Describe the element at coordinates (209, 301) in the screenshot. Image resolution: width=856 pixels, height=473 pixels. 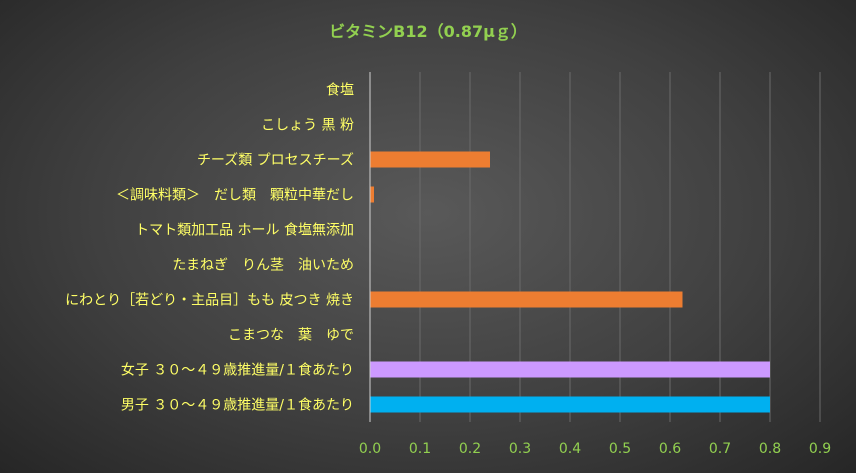
I see `category-label: にわとり［若どり・主品目］もも 皮つき 焼き` at that location.